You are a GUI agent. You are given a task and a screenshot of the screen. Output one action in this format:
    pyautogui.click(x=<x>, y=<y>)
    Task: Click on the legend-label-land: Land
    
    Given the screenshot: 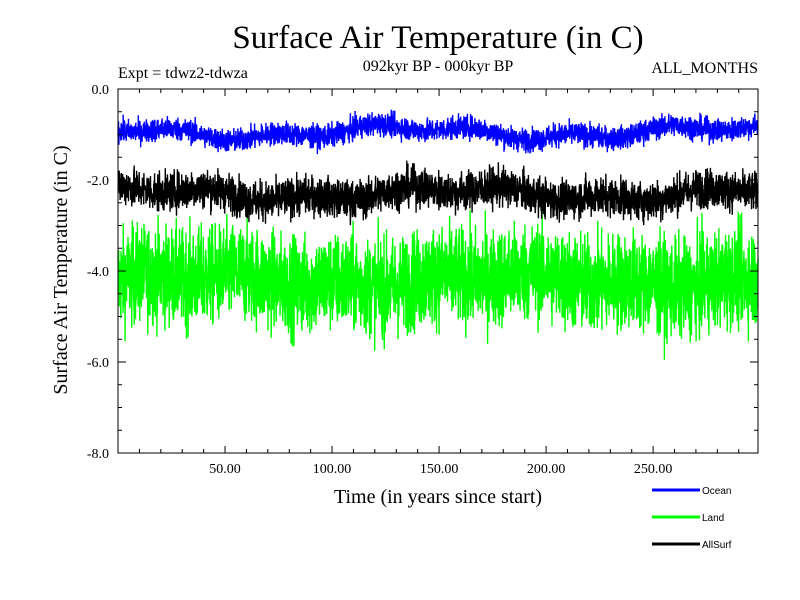 What is the action you would take?
    pyautogui.click(x=713, y=518)
    